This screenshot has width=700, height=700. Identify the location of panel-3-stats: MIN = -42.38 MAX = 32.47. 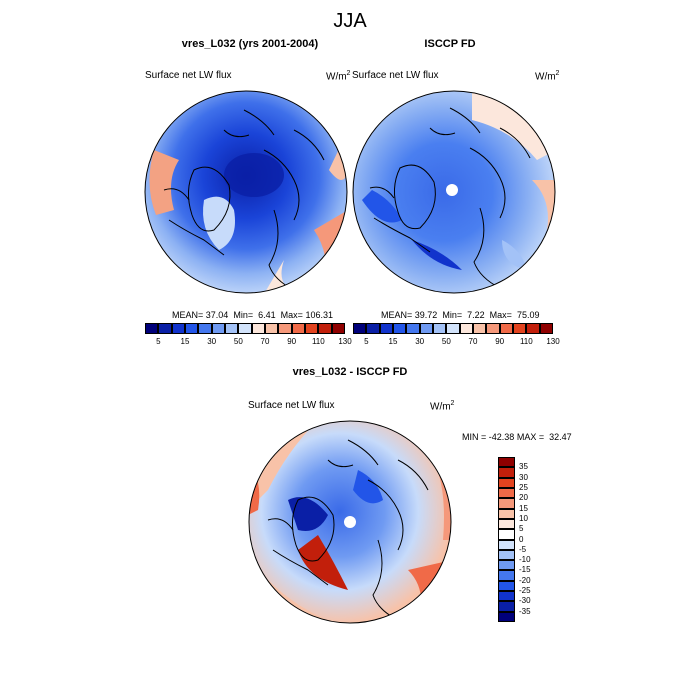
(517, 437).